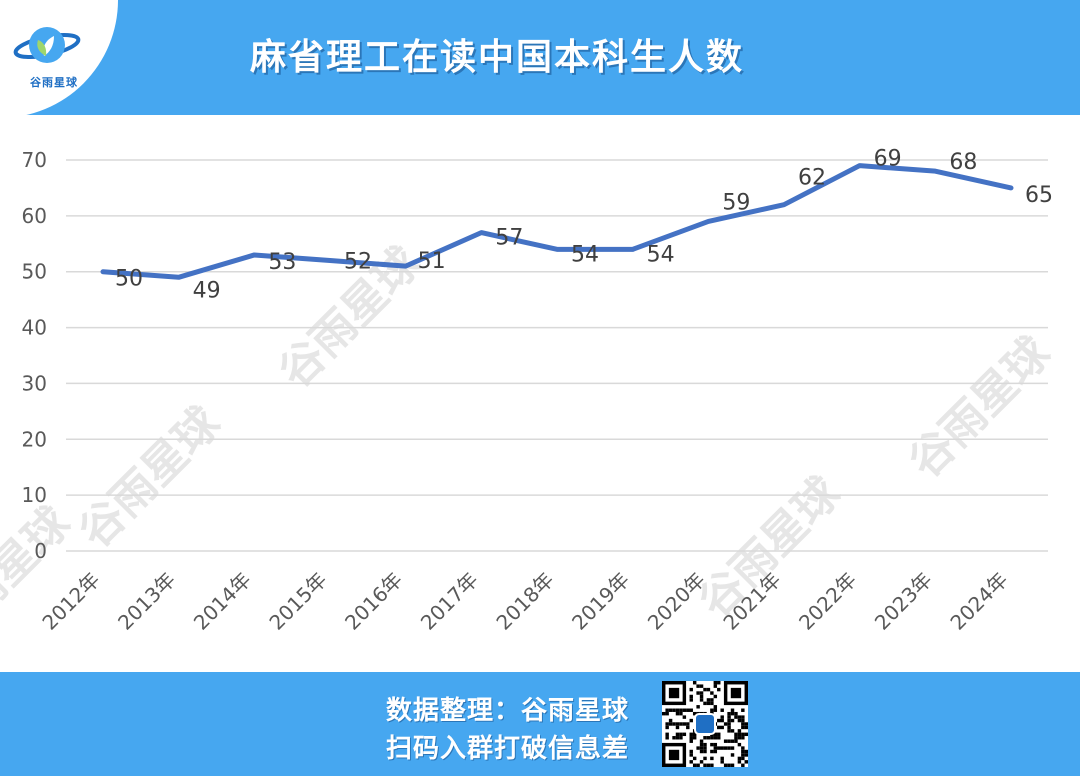 This screenshot has width=1080, height=776. Describe the element at coordinates (34, 328) in the screenshot. I see `y-tick-label: 40` at that location.